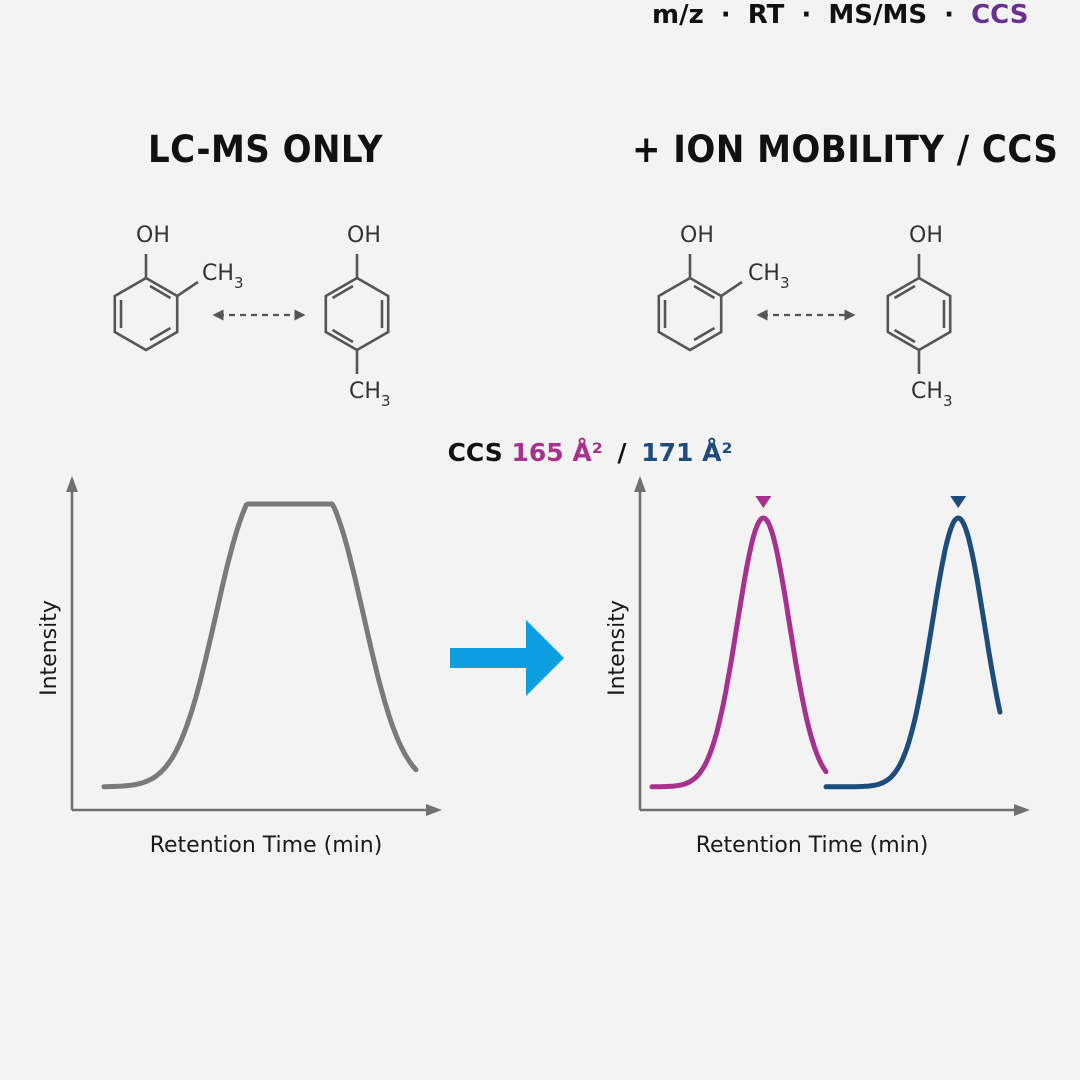 This screenshot has width=1080, height=1080. Describe the element at coordinates (678, 15) in the screenshot. I see `feature-mz: m/z` at that location.